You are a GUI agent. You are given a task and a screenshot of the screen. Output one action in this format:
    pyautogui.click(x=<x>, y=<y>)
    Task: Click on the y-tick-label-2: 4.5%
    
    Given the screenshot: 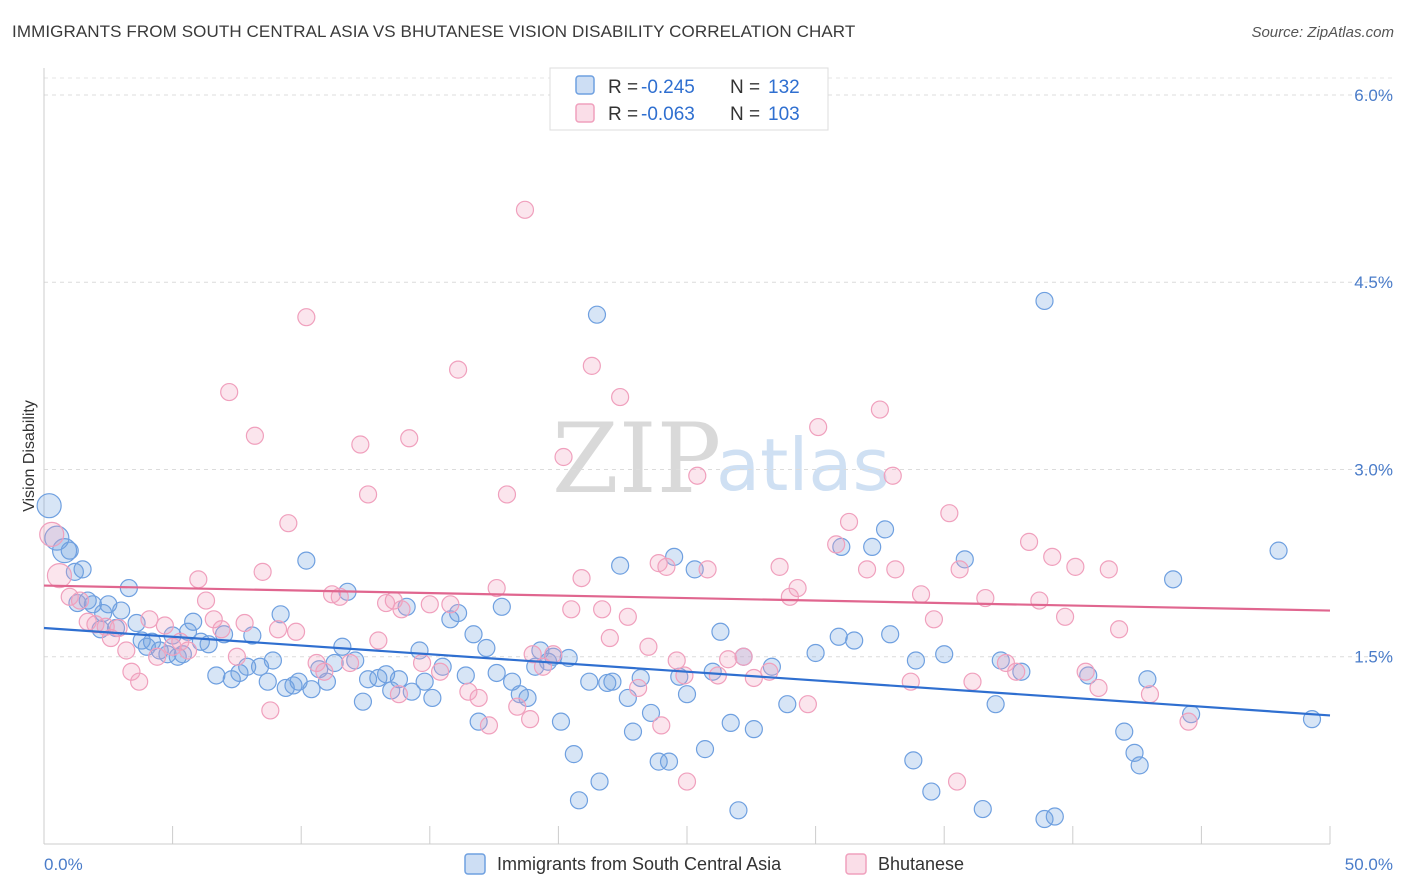 What is the action you would take?
    pyautogui.click(x=1373, y=282)
    